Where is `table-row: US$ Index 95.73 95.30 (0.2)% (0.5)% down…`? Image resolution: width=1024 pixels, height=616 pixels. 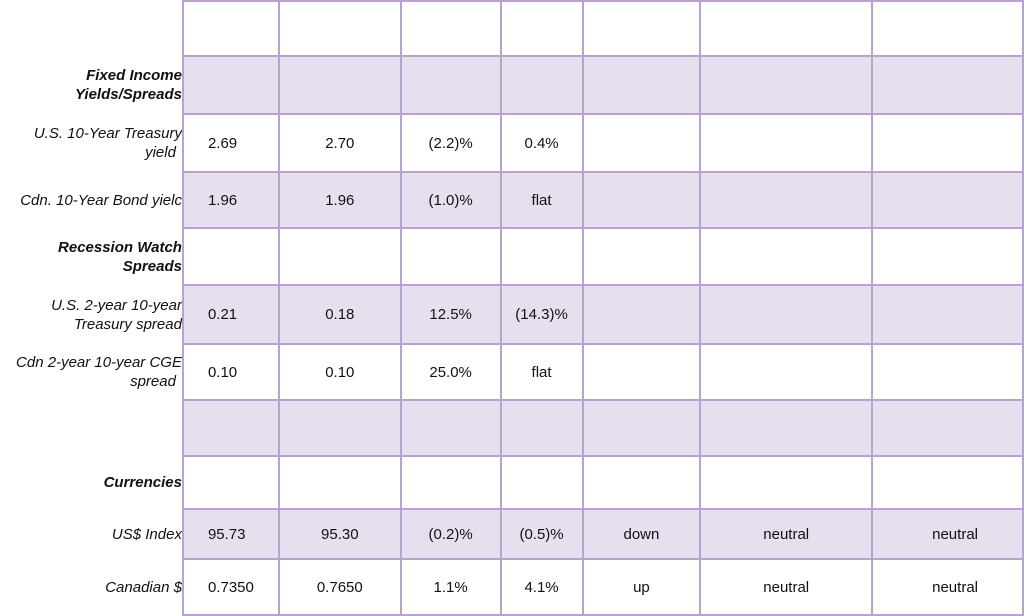
table-row: US$ Index 95.73 95.30 (0.2)% (0.5)% down… is located at coordinates (512, 534).